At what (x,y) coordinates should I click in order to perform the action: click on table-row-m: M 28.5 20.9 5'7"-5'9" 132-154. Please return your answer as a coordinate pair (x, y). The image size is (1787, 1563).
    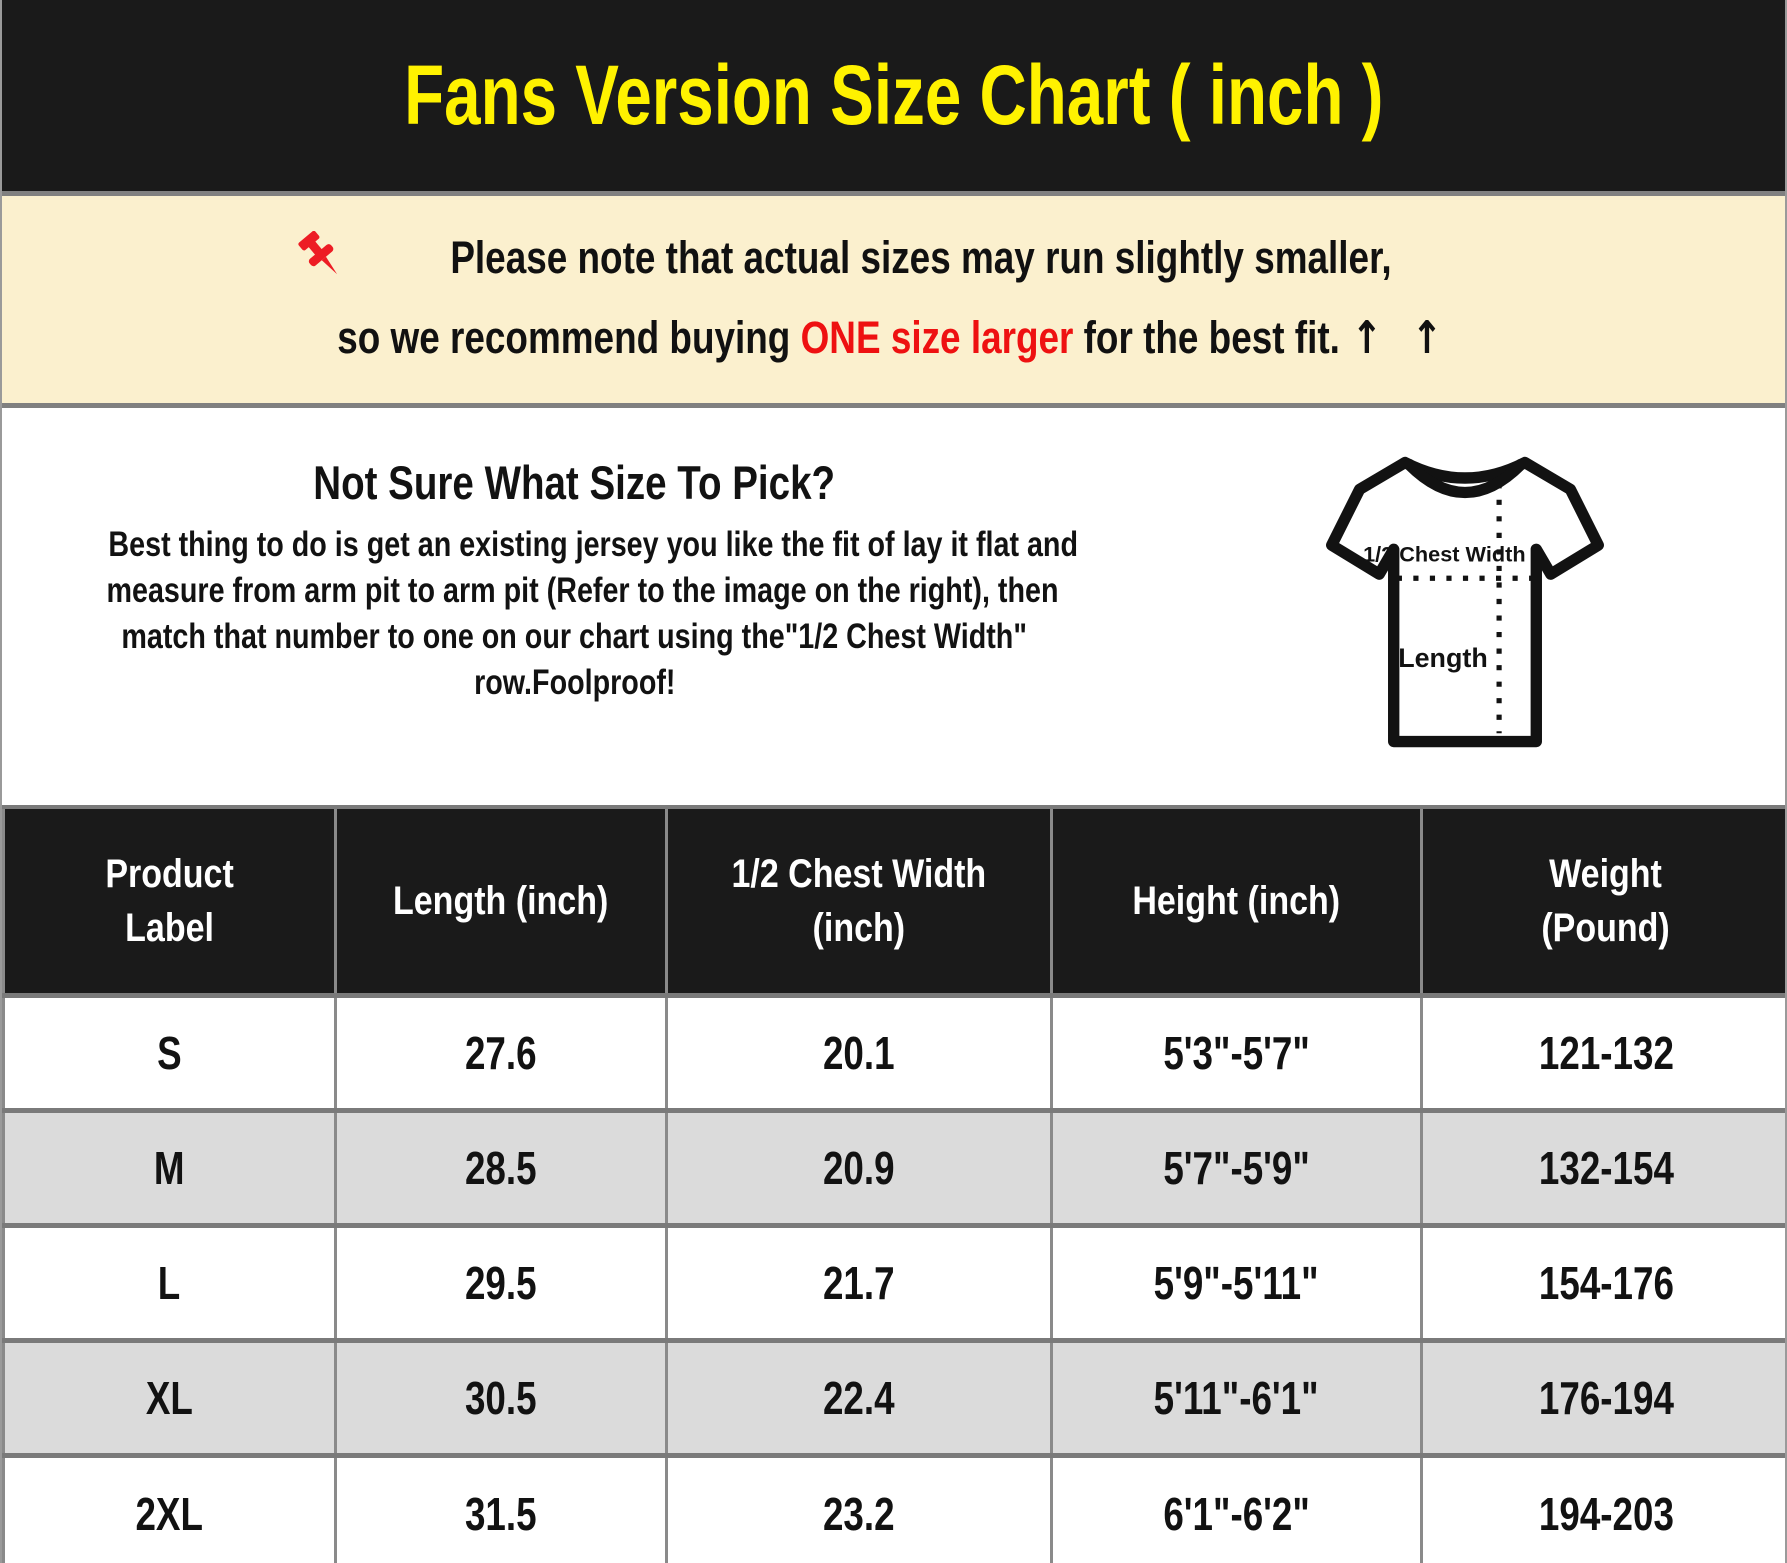
    Looking at the image, I should click on (893, 1166).